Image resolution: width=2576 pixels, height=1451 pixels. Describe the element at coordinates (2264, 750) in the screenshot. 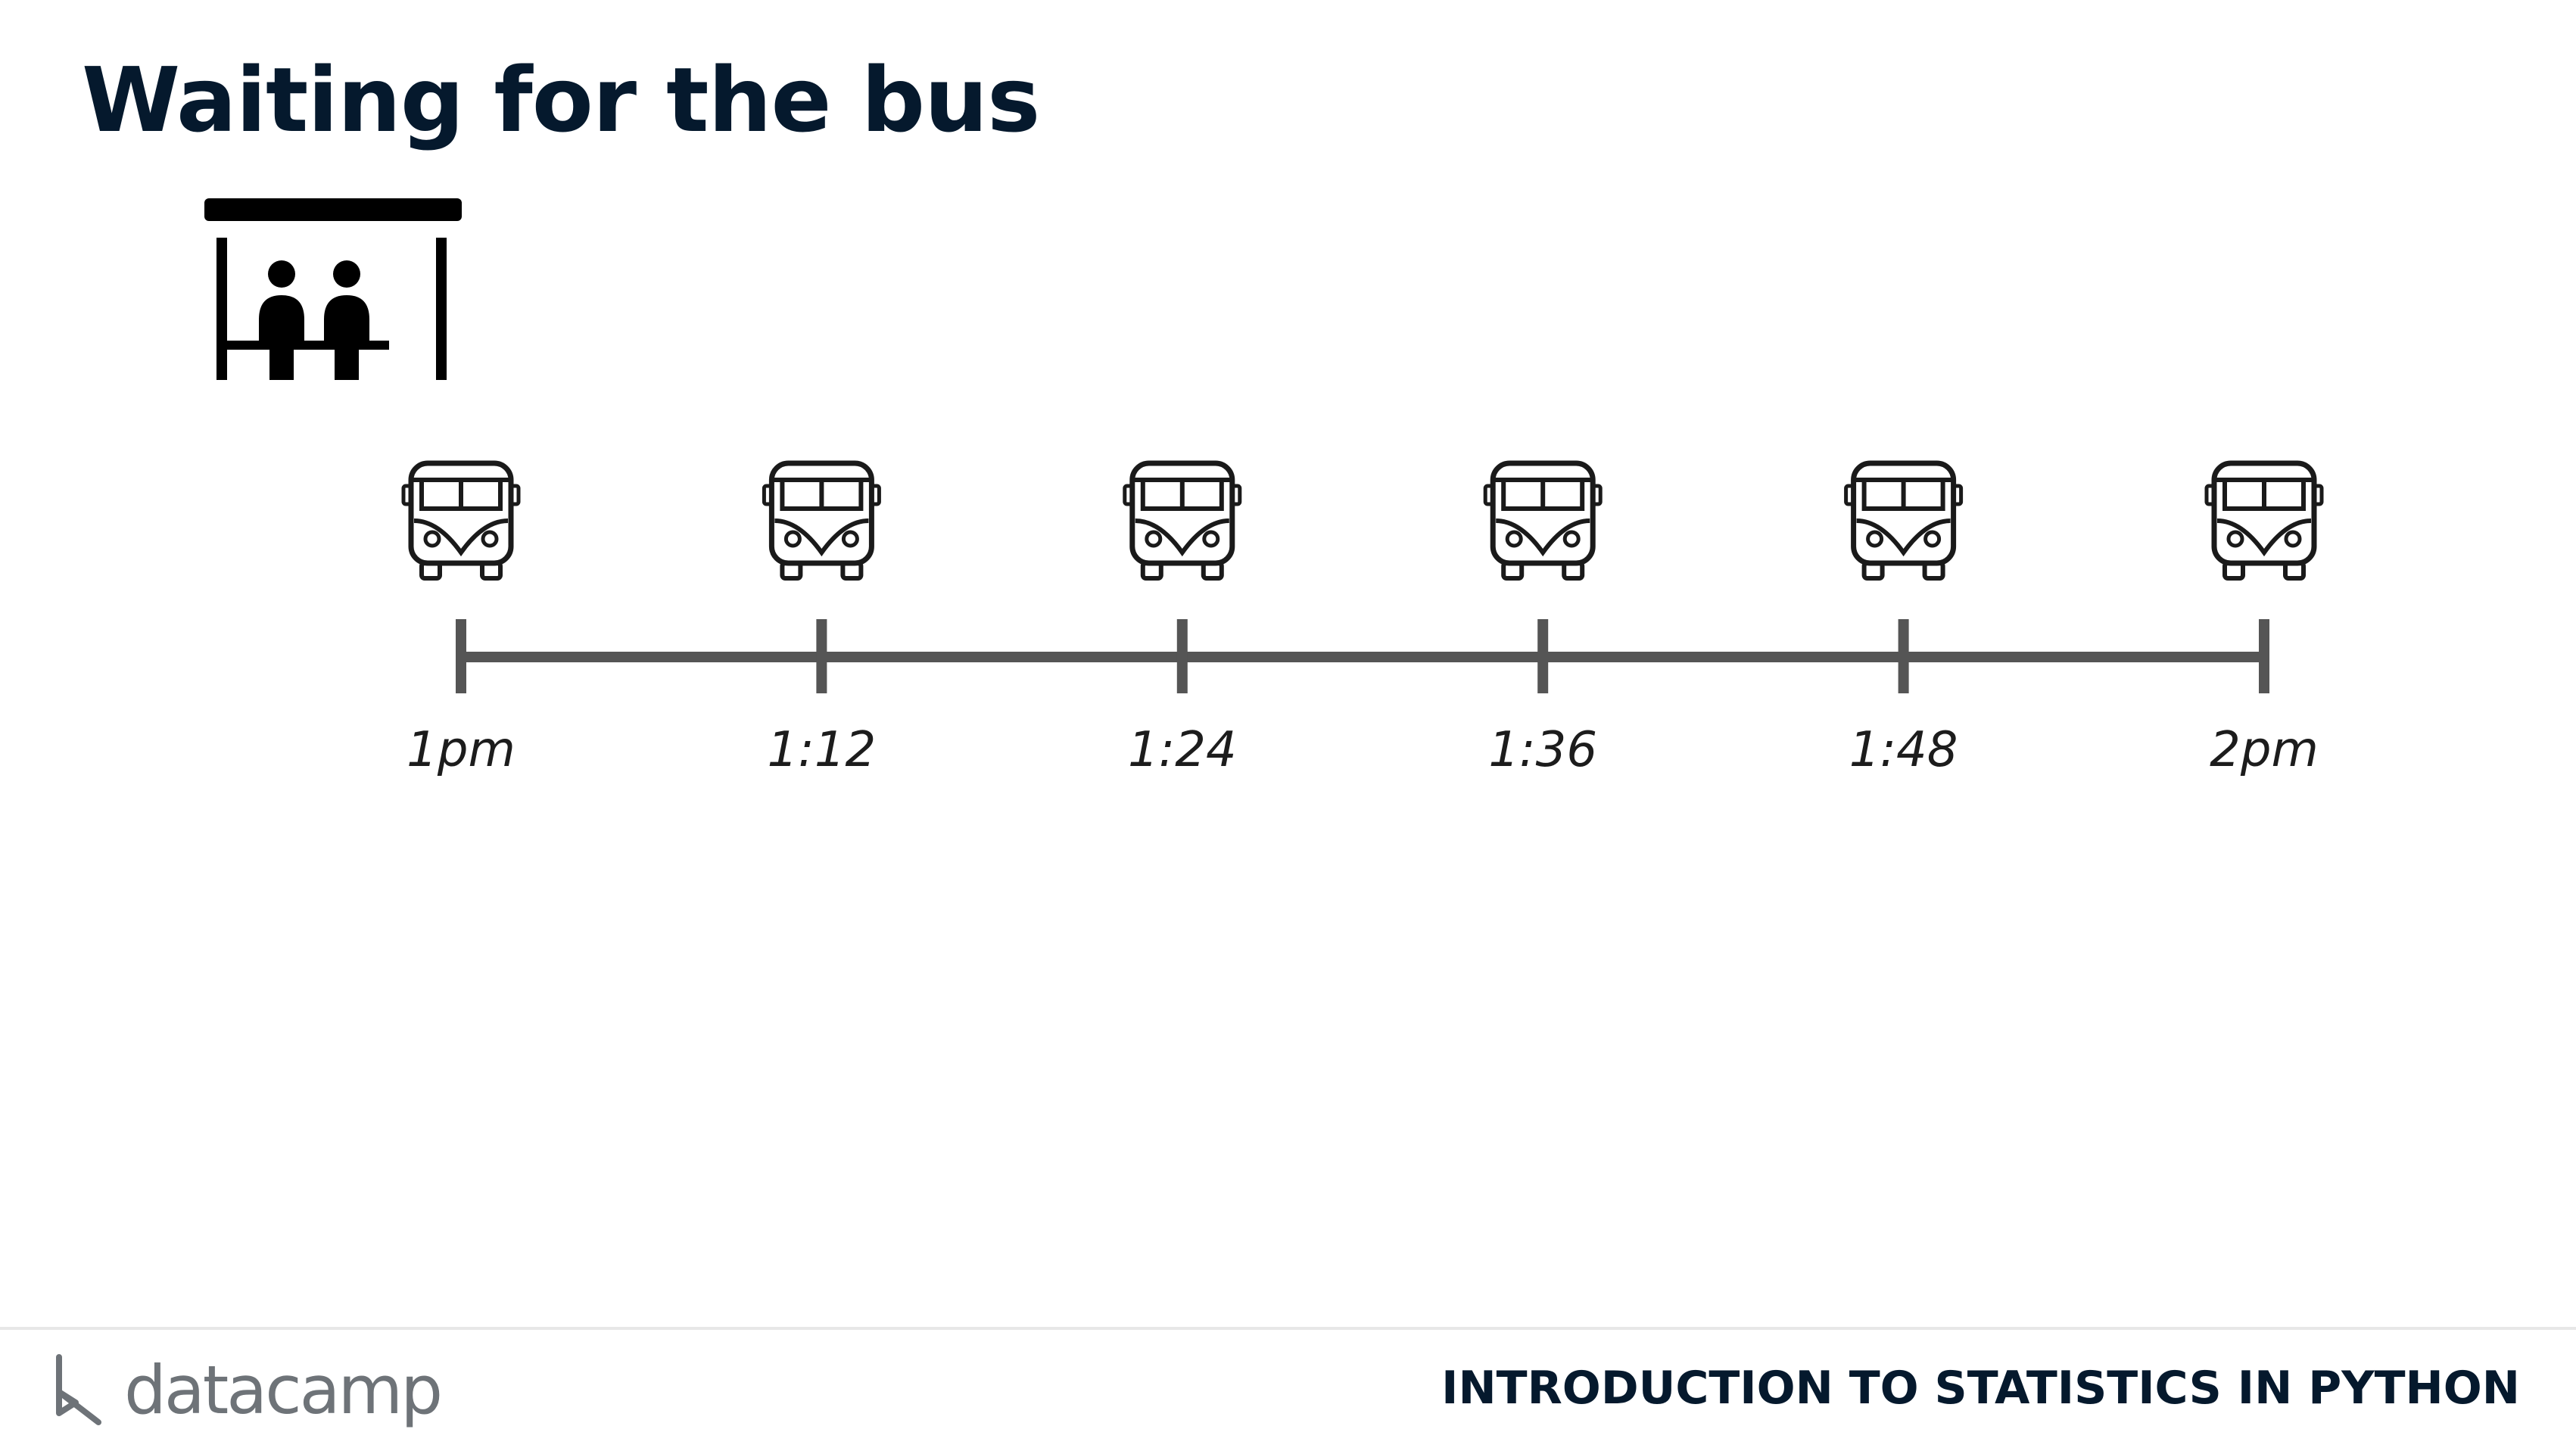

I see `time-label: 2pm` at that location.